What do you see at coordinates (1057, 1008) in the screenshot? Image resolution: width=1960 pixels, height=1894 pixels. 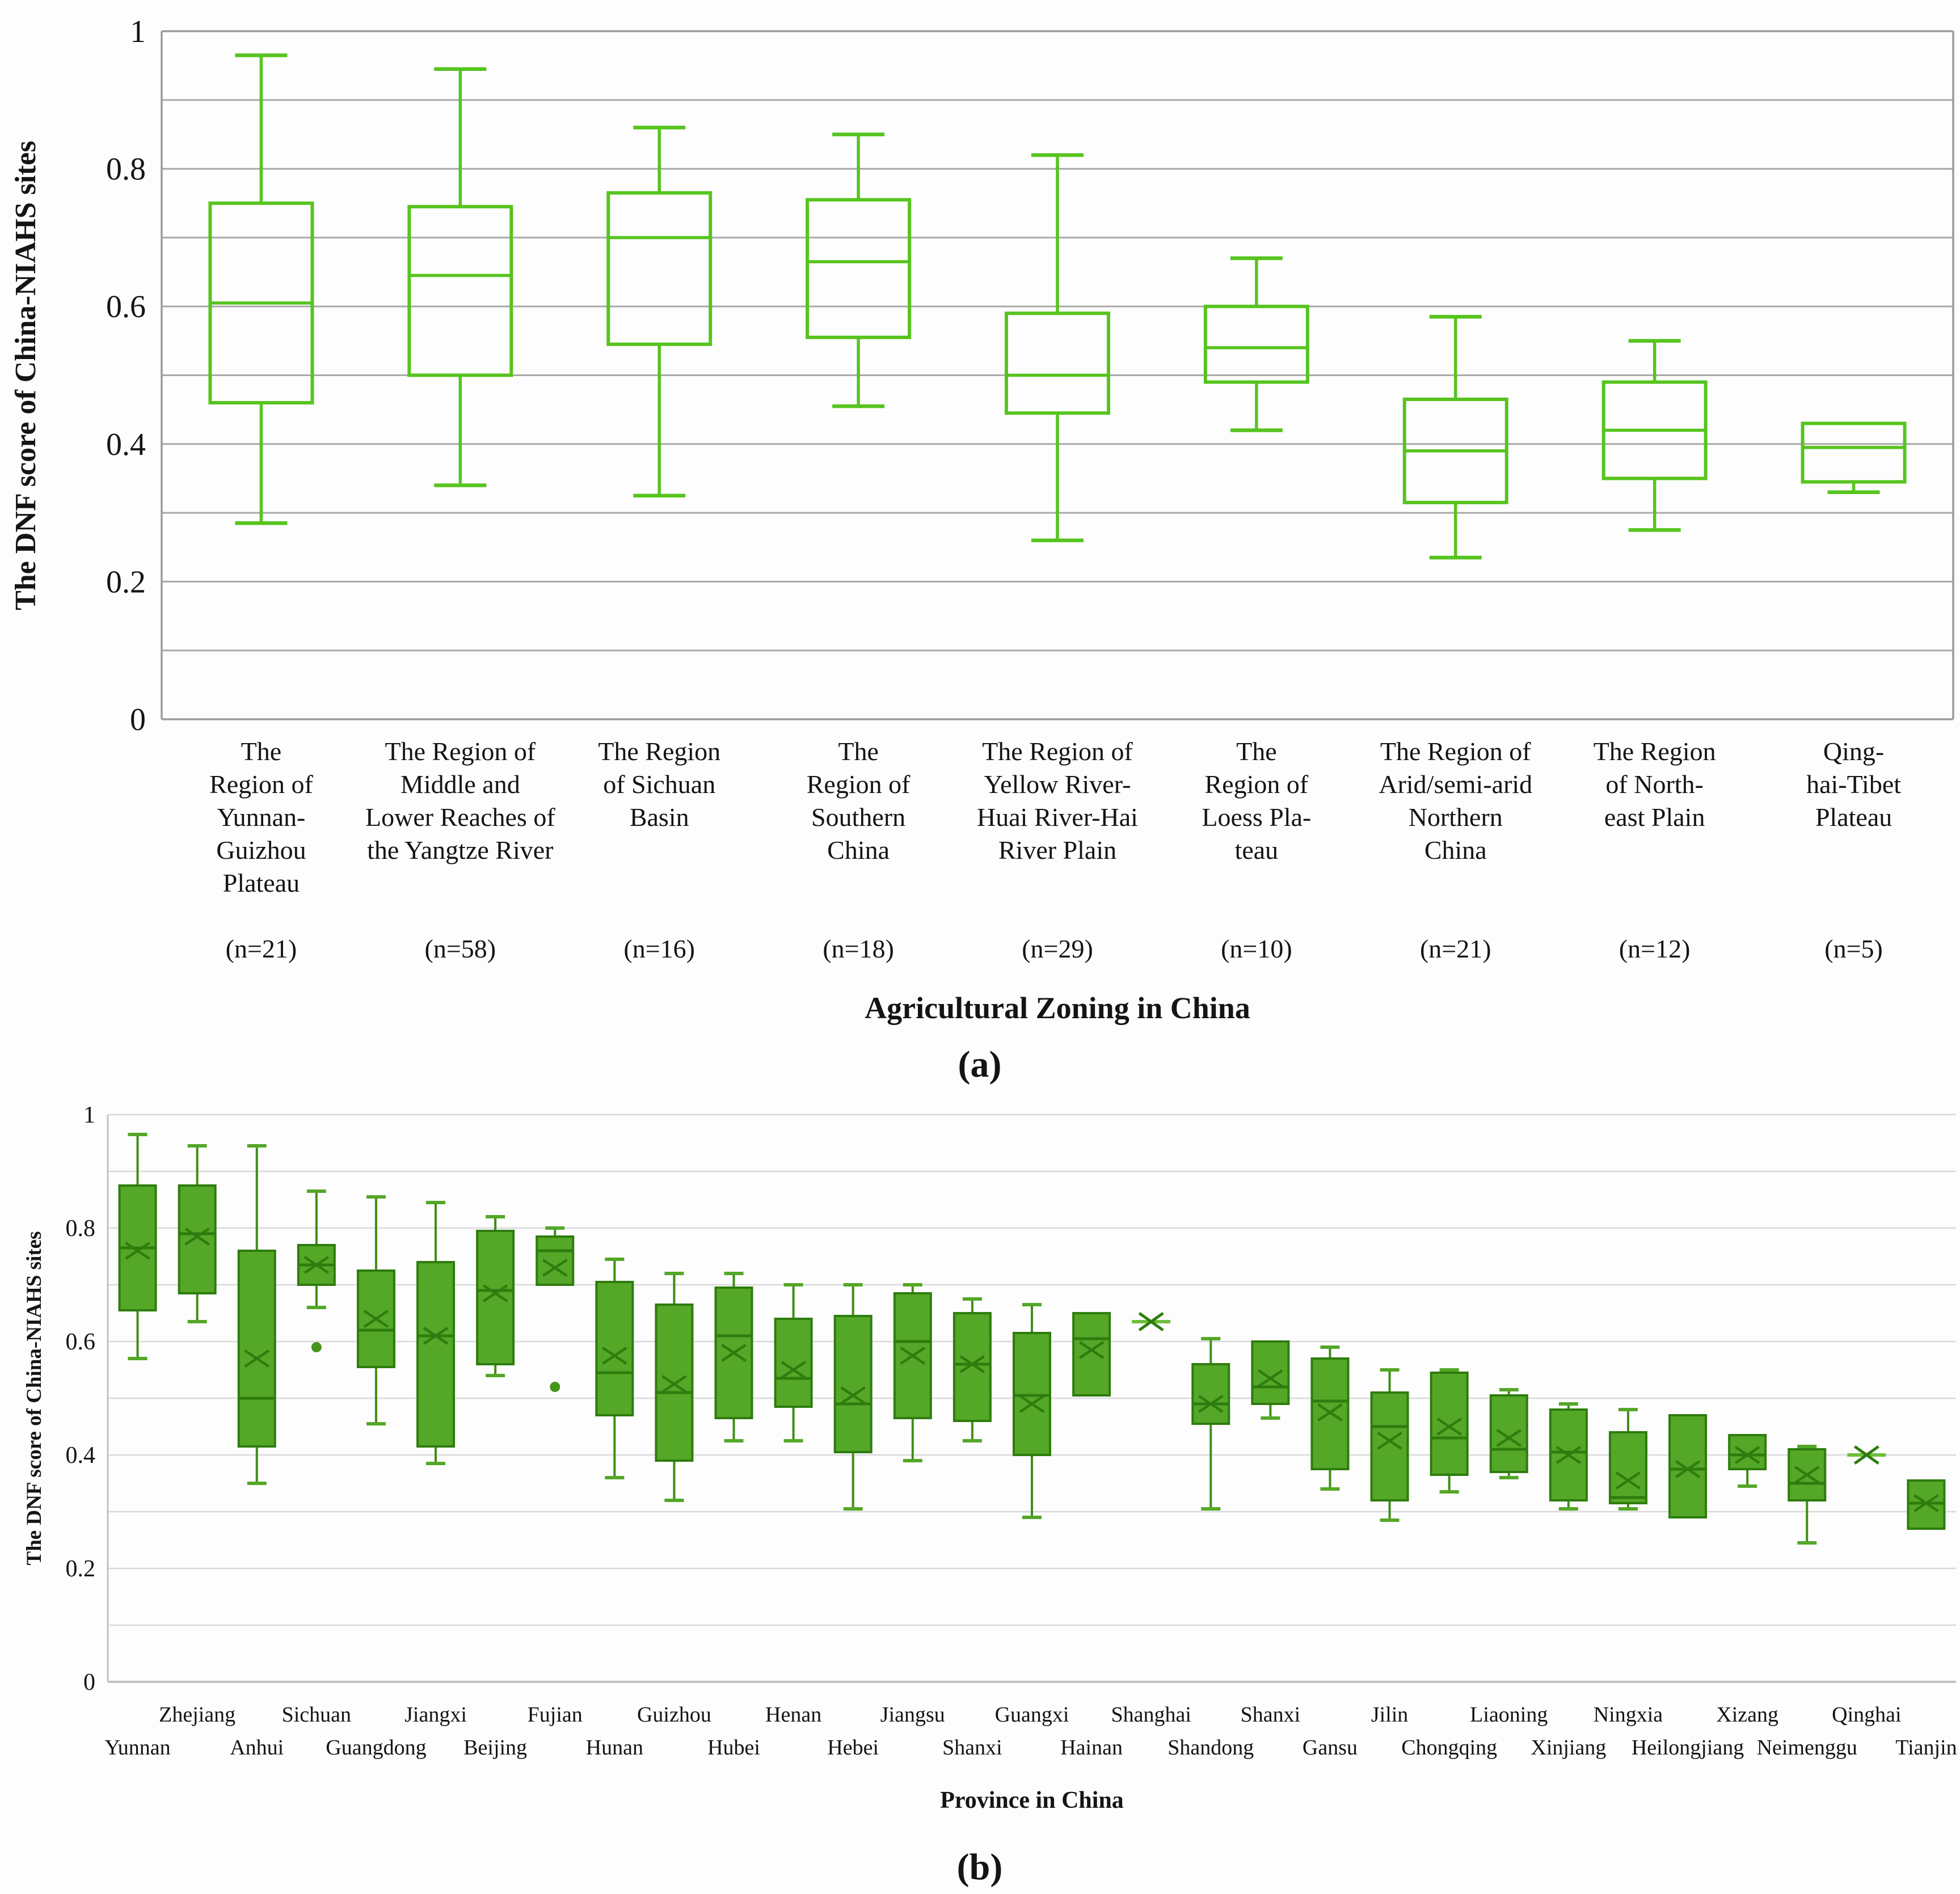 I see `x-axis-title-a: Agricultural Zoning in China` at bounding box center [1057, 1008].